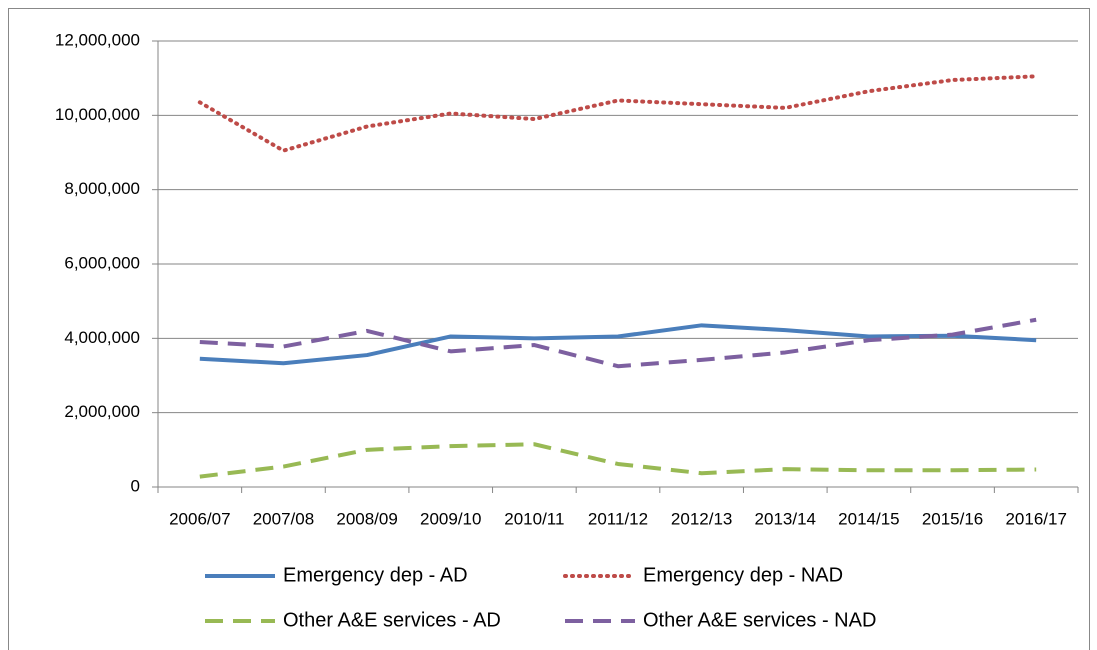 The height and width of the screenshot is (650, 1097). What do you see at coordinates (199, 518) in the screenshot?
I see `x-tick-label: 2006/07` at bounding box center [199, 518].